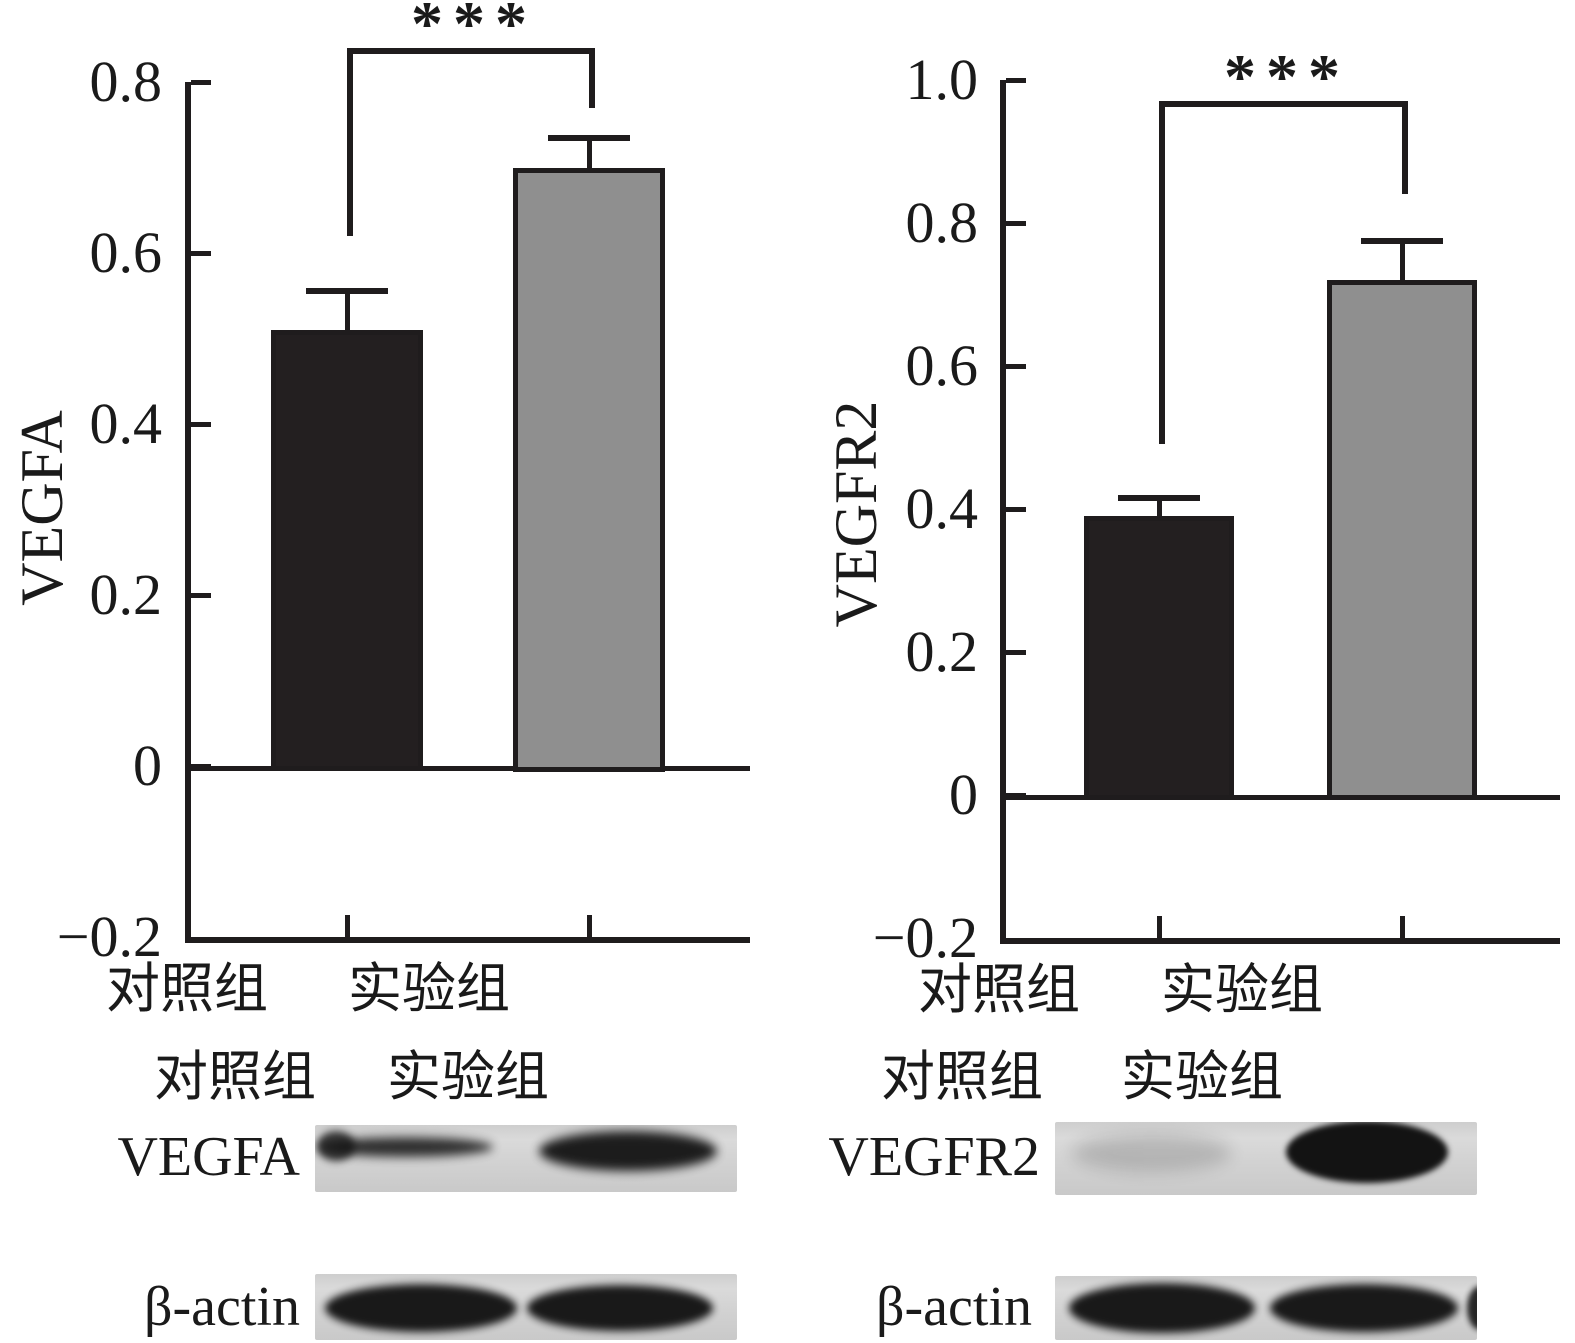  What do you see at coordinates (942, 79) in the screenshot?
I see `y-tick-label: 1.0` at bounding box center [942, 79].